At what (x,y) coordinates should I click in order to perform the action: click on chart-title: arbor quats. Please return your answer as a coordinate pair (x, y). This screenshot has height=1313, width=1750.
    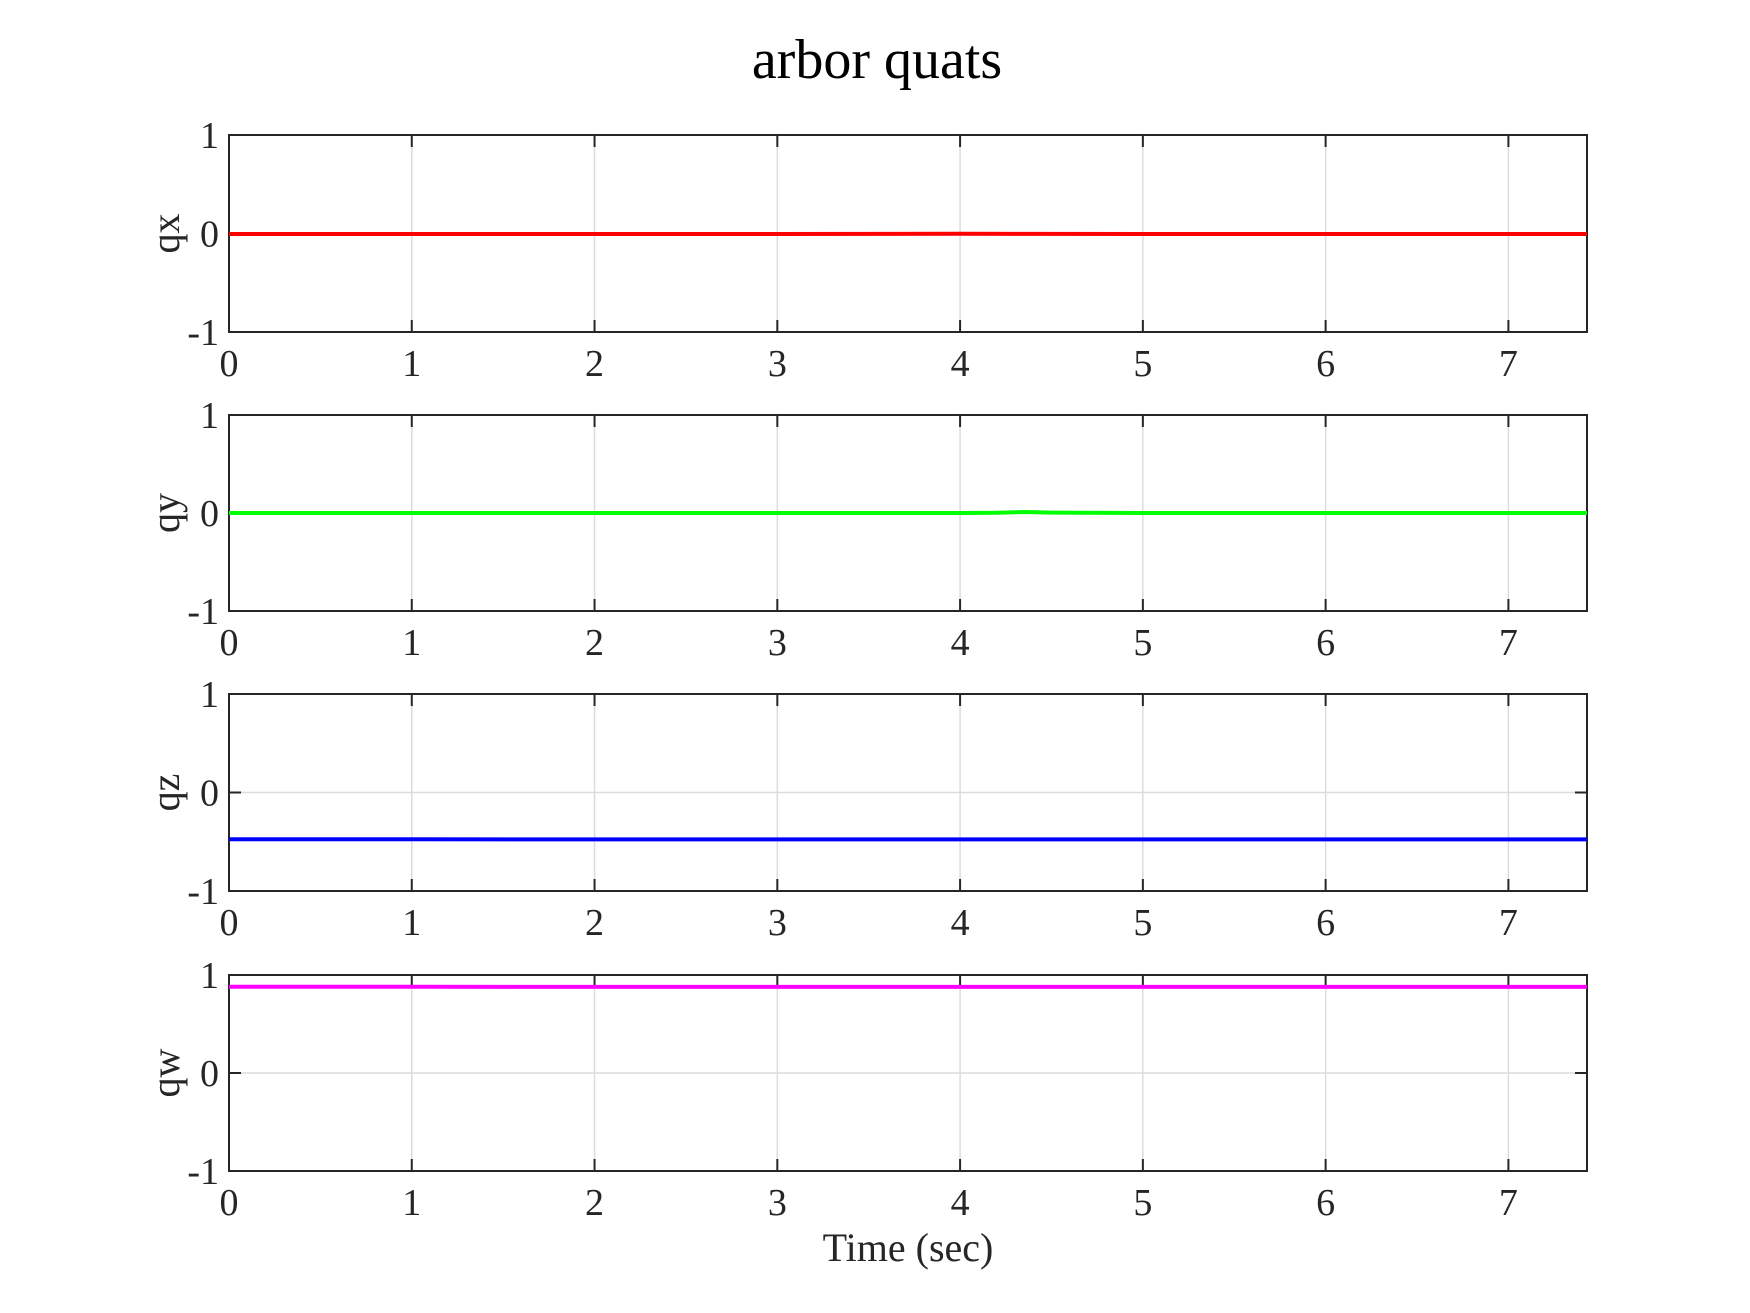
    Looking at the image, I should click on (877, 60).